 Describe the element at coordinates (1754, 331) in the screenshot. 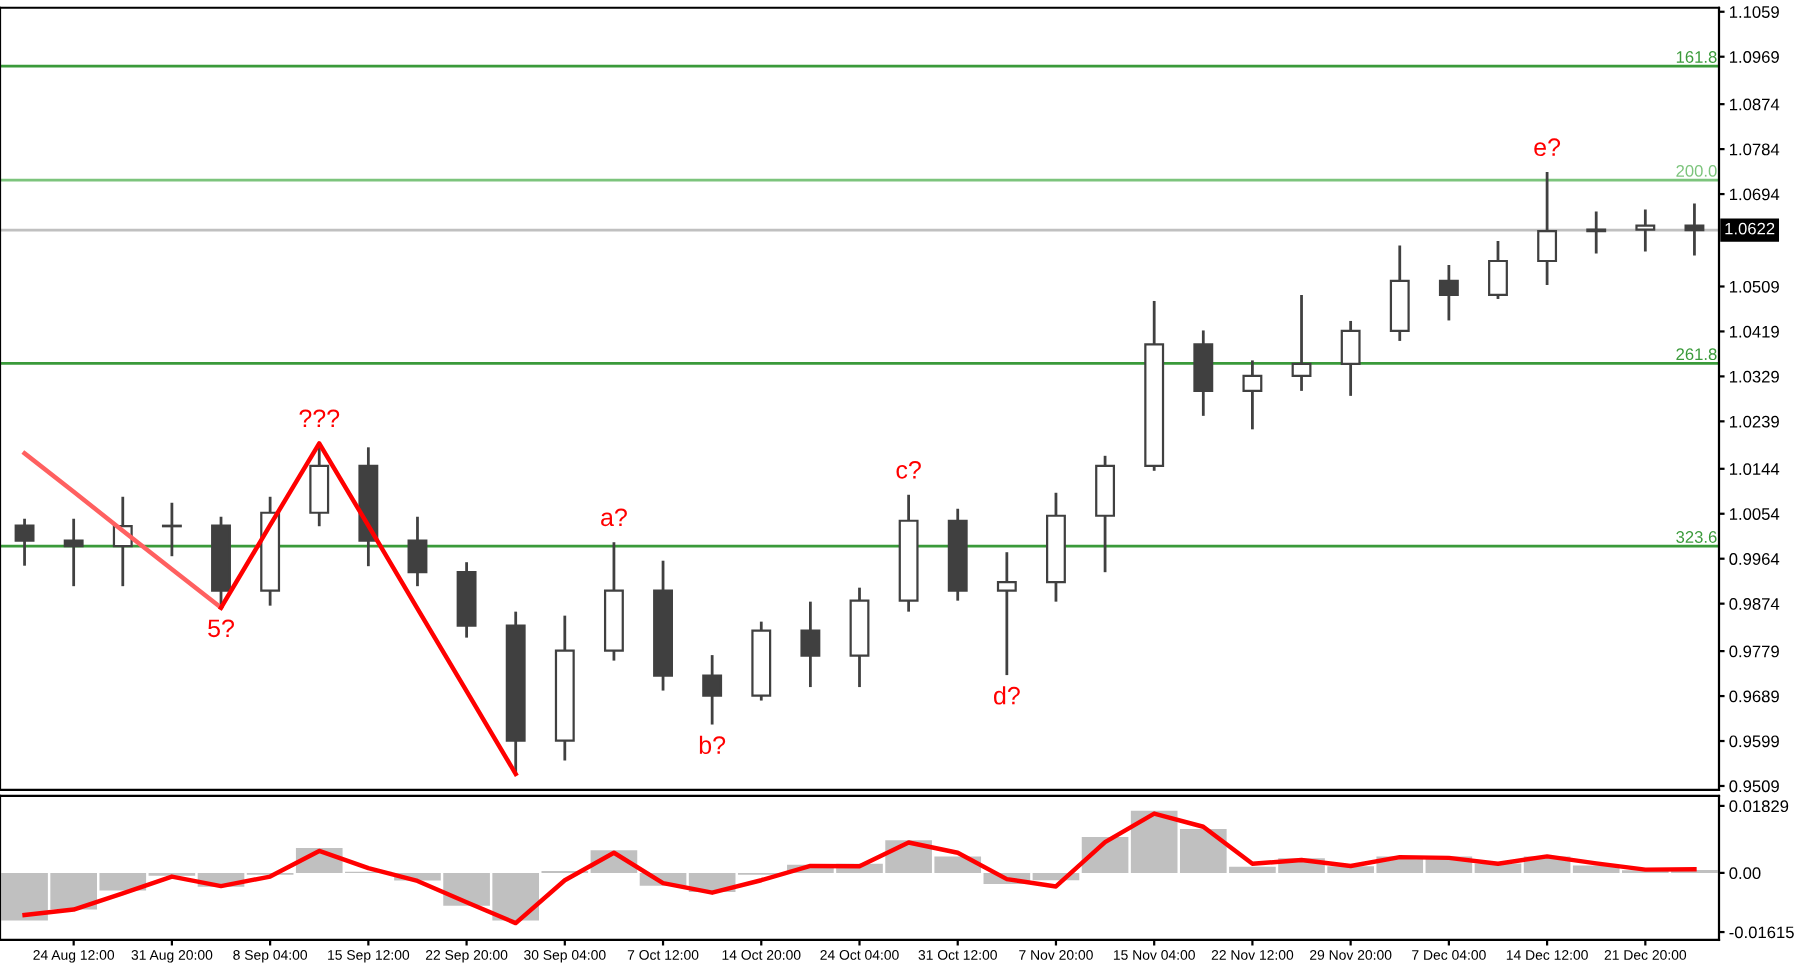

I see `y-tick-label: 1.0419` at that location.